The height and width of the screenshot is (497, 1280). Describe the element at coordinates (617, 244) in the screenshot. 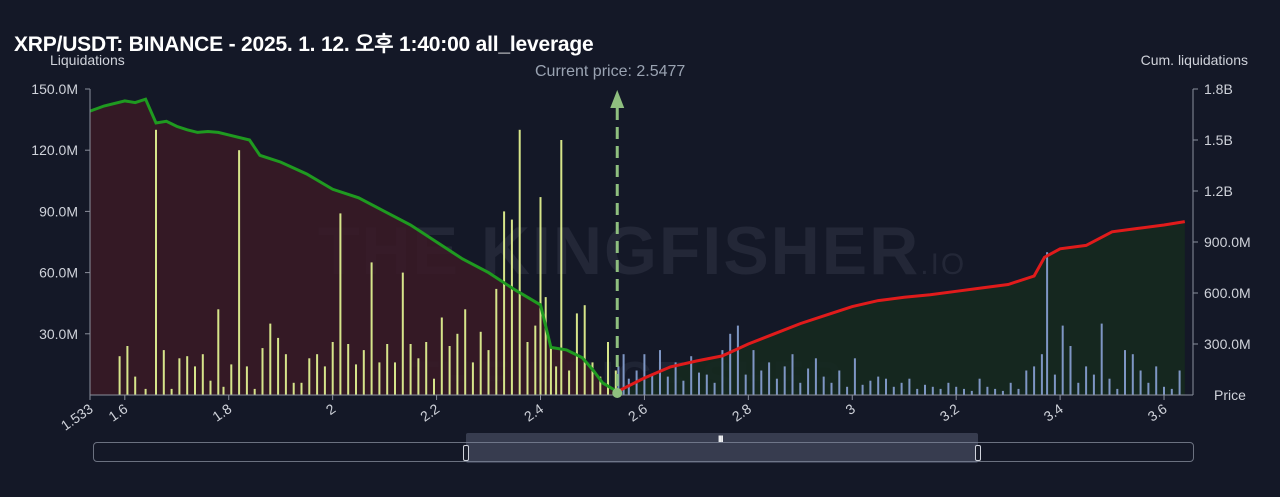

I see `current-price-marker` at that location.